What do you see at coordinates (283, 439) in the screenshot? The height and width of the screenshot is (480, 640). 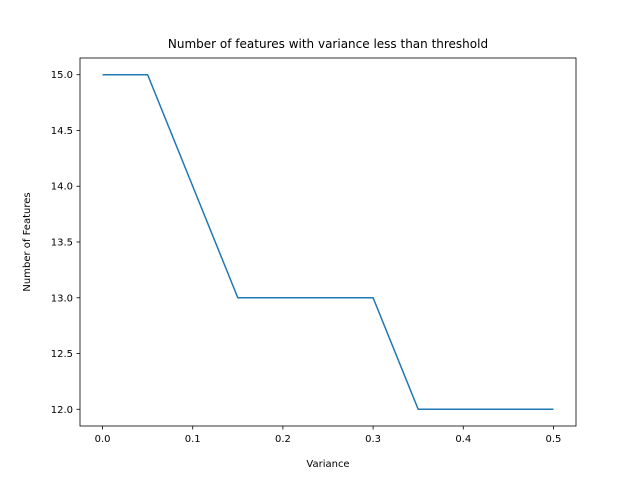 I see `x-tick-label: 0.2` at bounding box center [283, 439].